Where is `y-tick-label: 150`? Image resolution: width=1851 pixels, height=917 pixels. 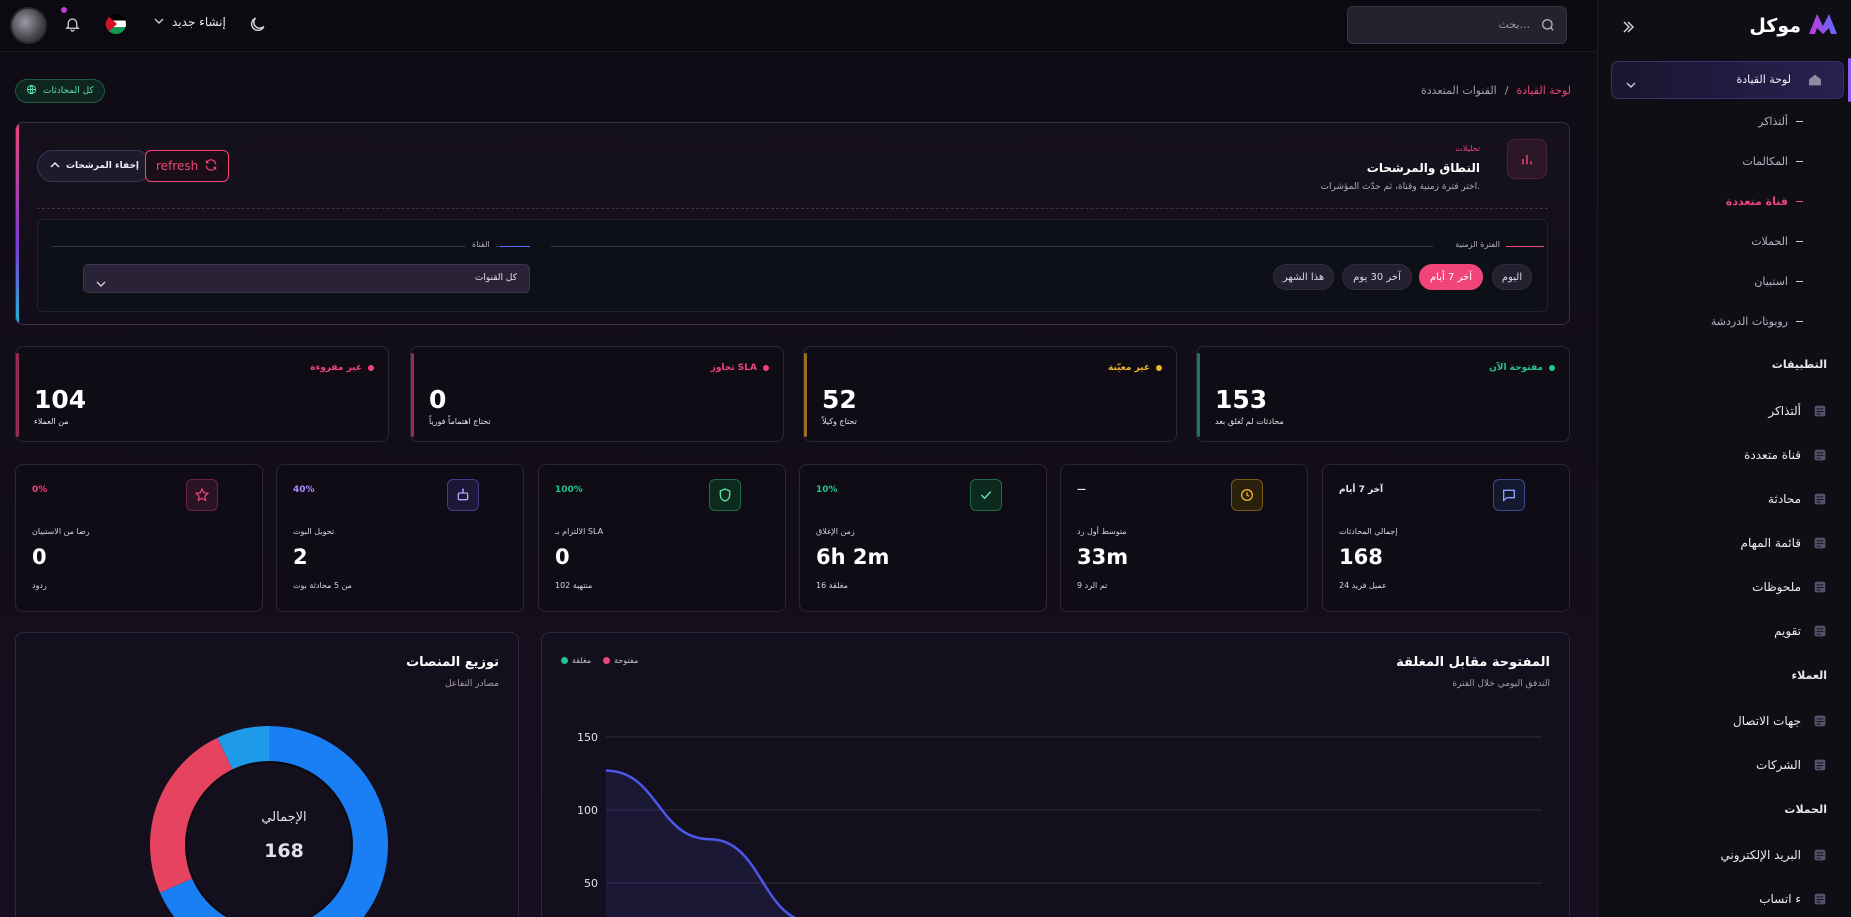
y-tick-label: 150 is located at coordinates (587, 737).